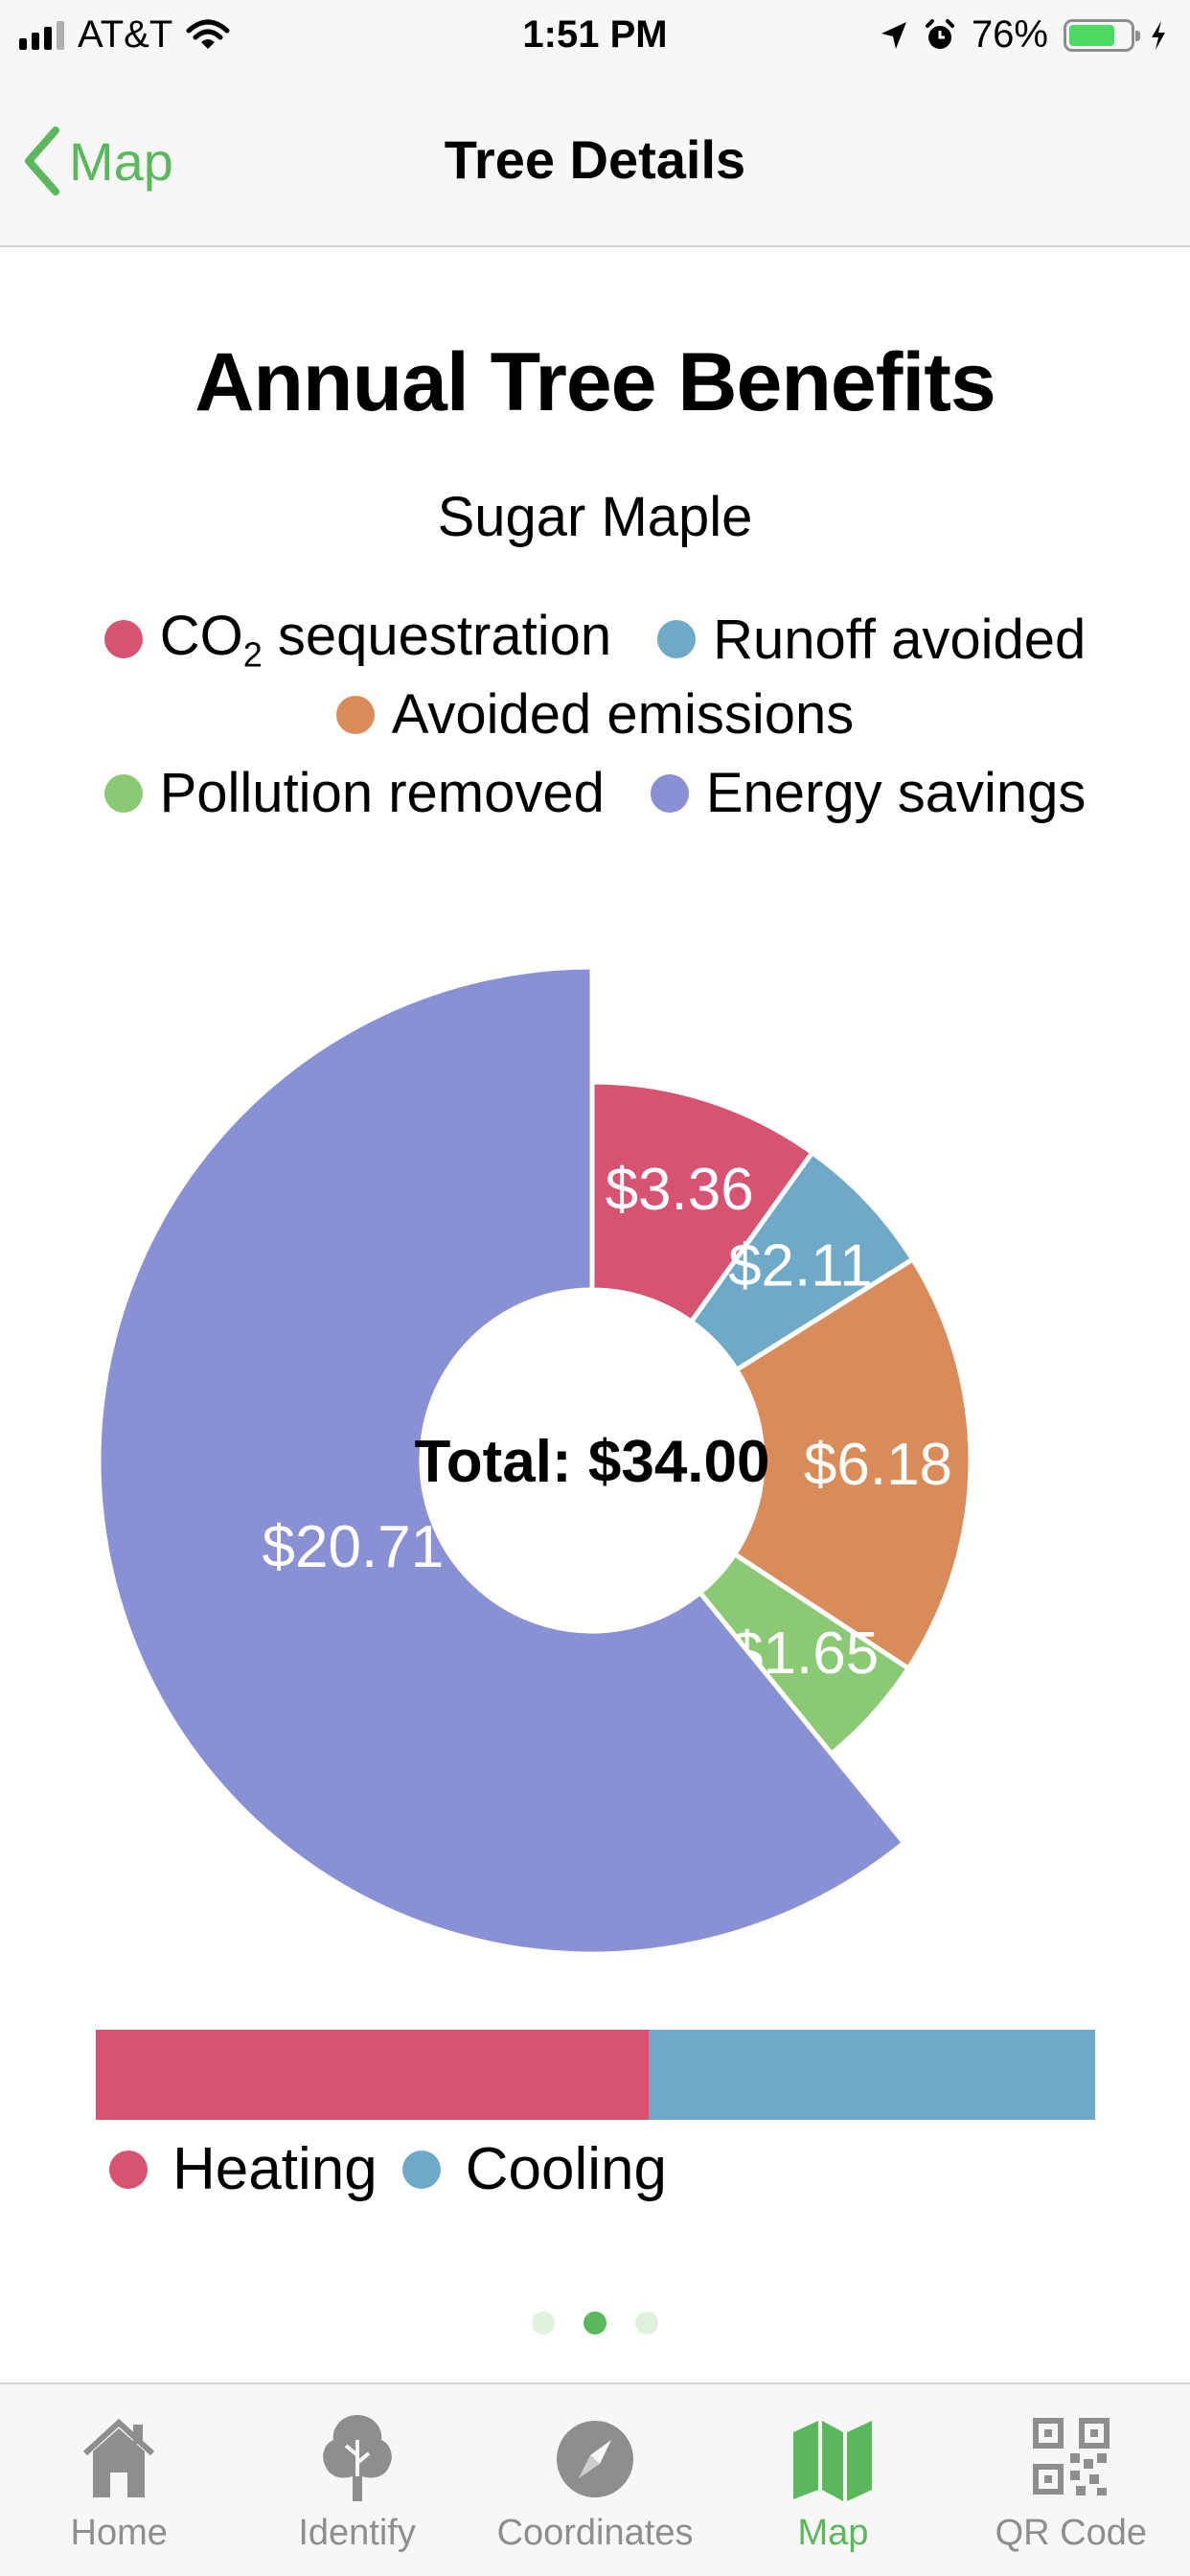  What do you see at coordinates (591, 1462) in the screenshot?
I see `donut-total-label: Total: $34.00` at bounding box center [591, 1462].